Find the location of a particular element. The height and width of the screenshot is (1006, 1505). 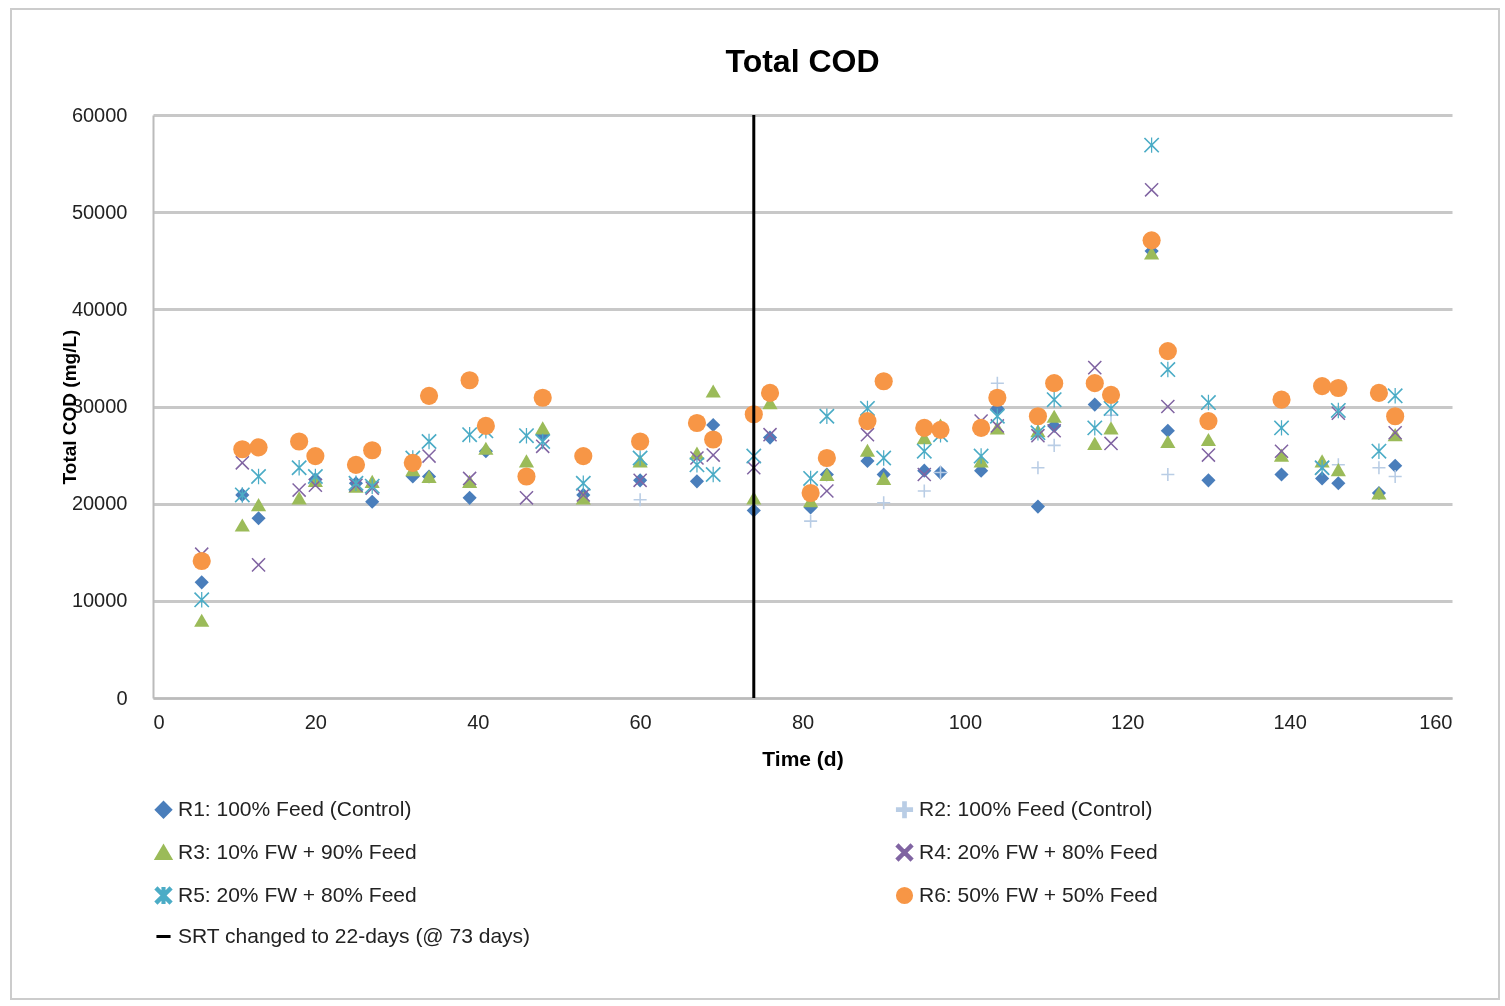

legend-label: R1: 100% Feed (Control) is located at coordinates (295, 808).